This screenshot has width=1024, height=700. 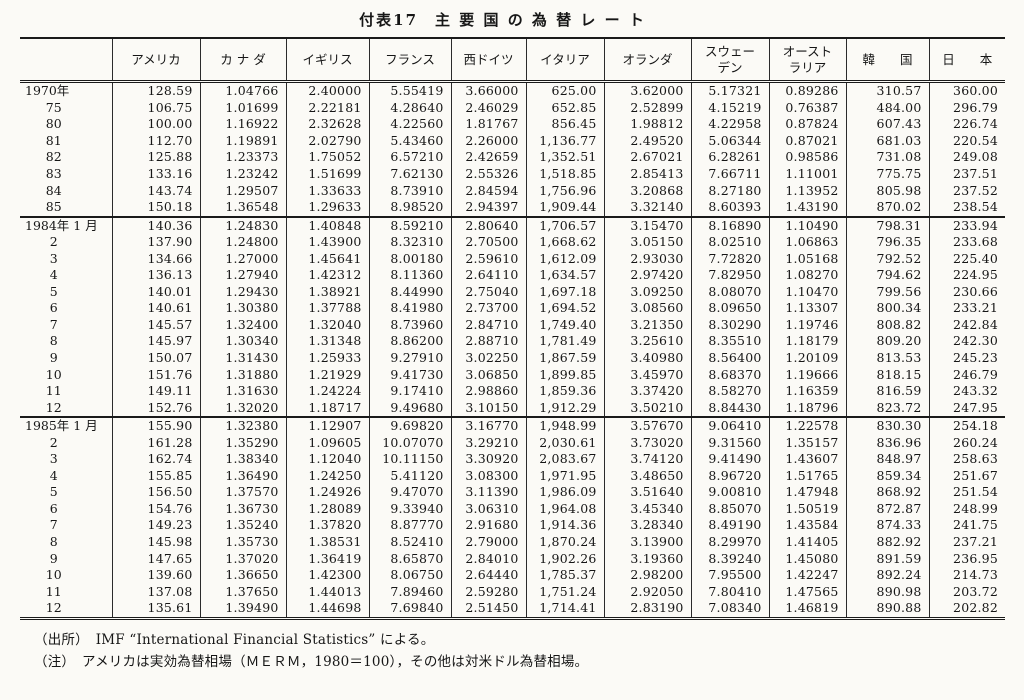 What do you see at coordinates (327, 225) in the screenshot?
I see `table-cell: 1.40848` at bounding box center [327, 225].